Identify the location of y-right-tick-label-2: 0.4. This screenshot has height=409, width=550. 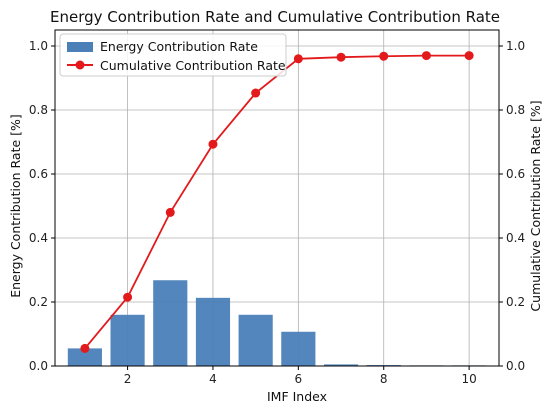
(515, 238).